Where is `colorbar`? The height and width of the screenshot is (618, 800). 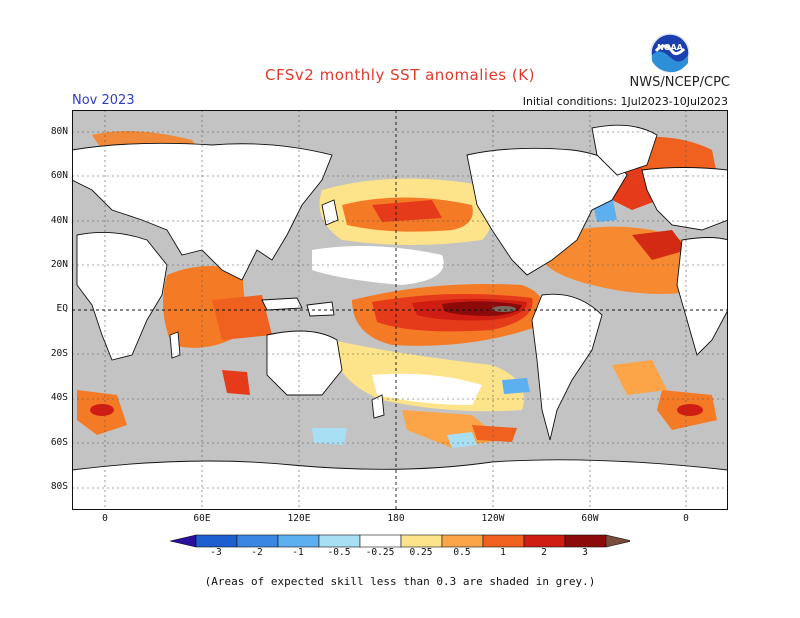 colorbar is located at coordinates (400, 541).